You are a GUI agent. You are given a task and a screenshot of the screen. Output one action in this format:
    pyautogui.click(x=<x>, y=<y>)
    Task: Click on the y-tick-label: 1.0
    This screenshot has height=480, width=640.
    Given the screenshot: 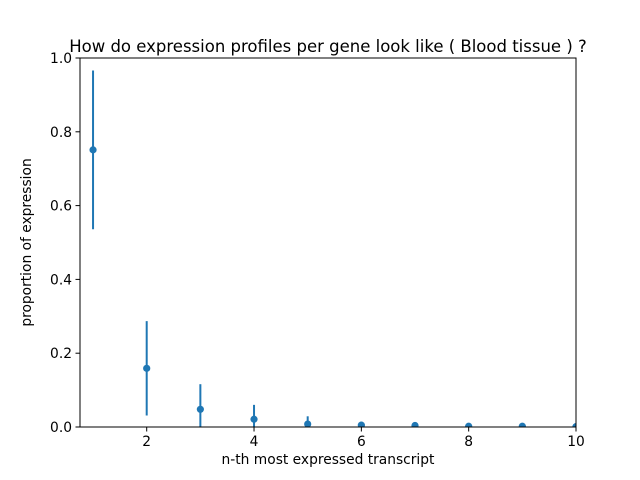 What is the action you would take?
    pyautogui.click(x=61, y=59)
    